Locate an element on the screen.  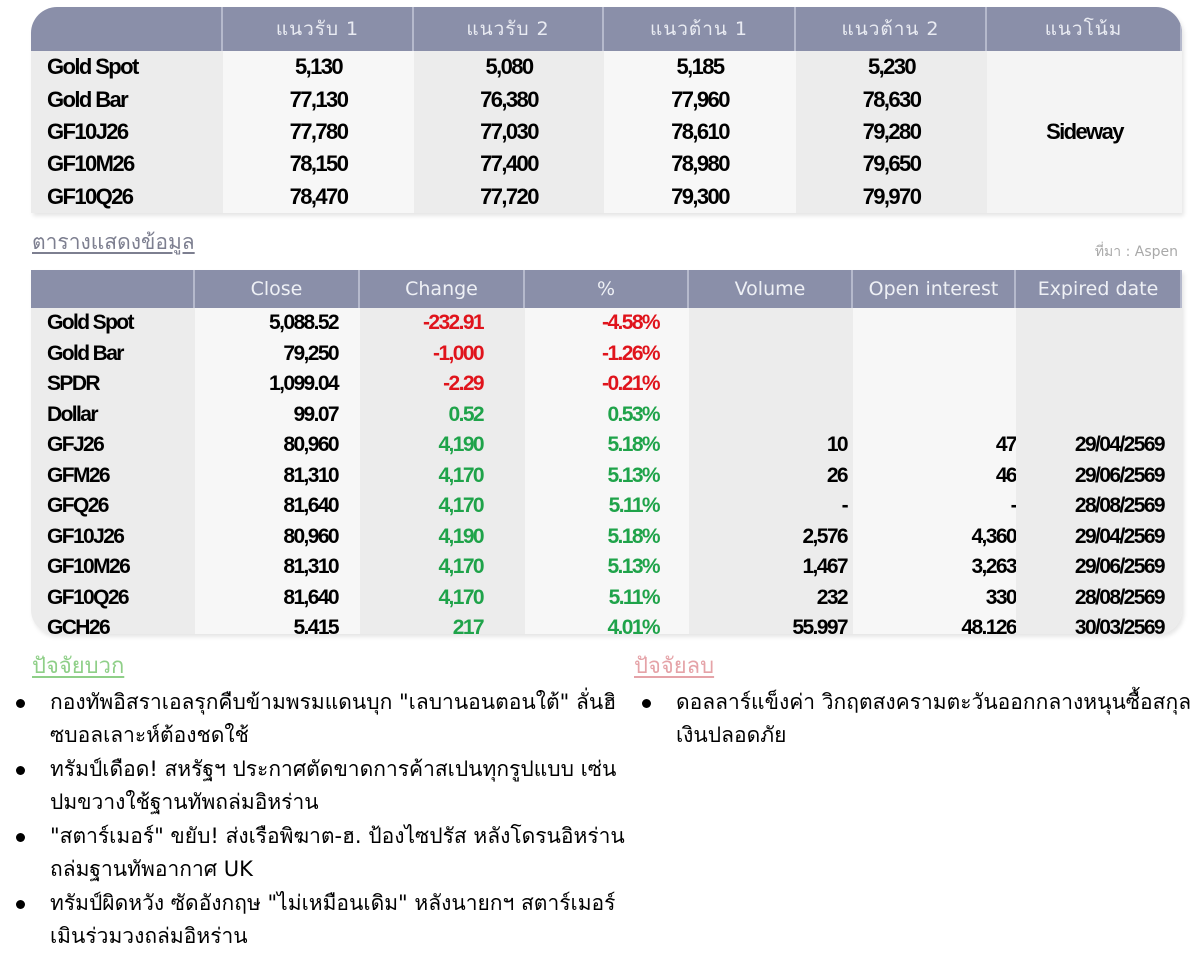
support-1-value: 5,130 is located at coordinates (318, 67).